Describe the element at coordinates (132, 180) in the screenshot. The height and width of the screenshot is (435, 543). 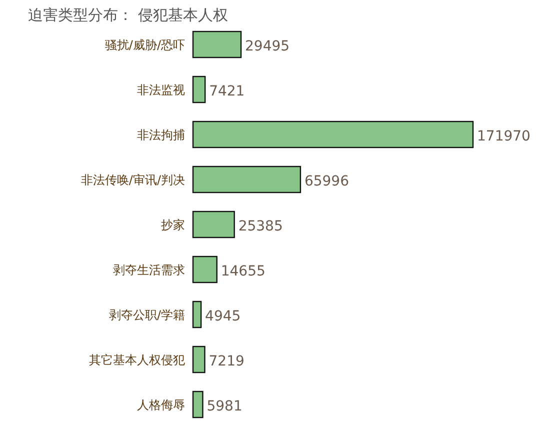
I see `y-tick-label: 非法传唤/审讯/判决` at that location.